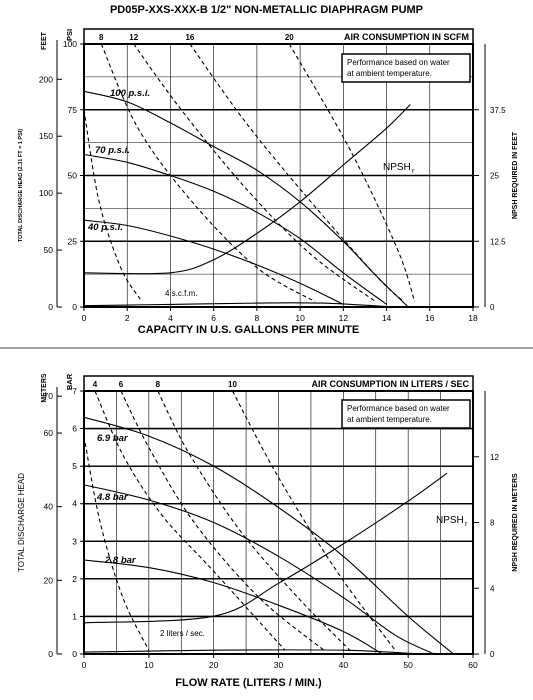  I want to click on air-min-label: 4 s.c.f.m., so click(181, 293).